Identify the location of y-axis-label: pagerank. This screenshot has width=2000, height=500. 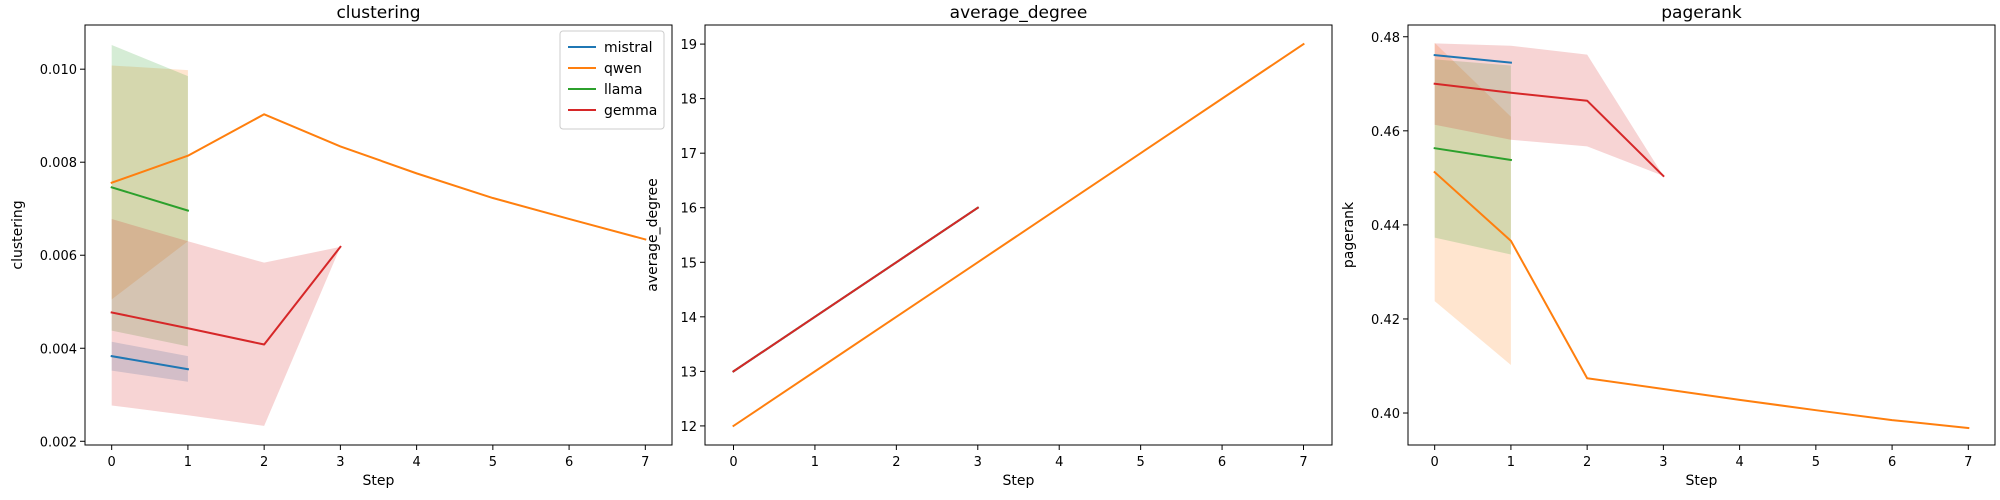
(1349, 234).